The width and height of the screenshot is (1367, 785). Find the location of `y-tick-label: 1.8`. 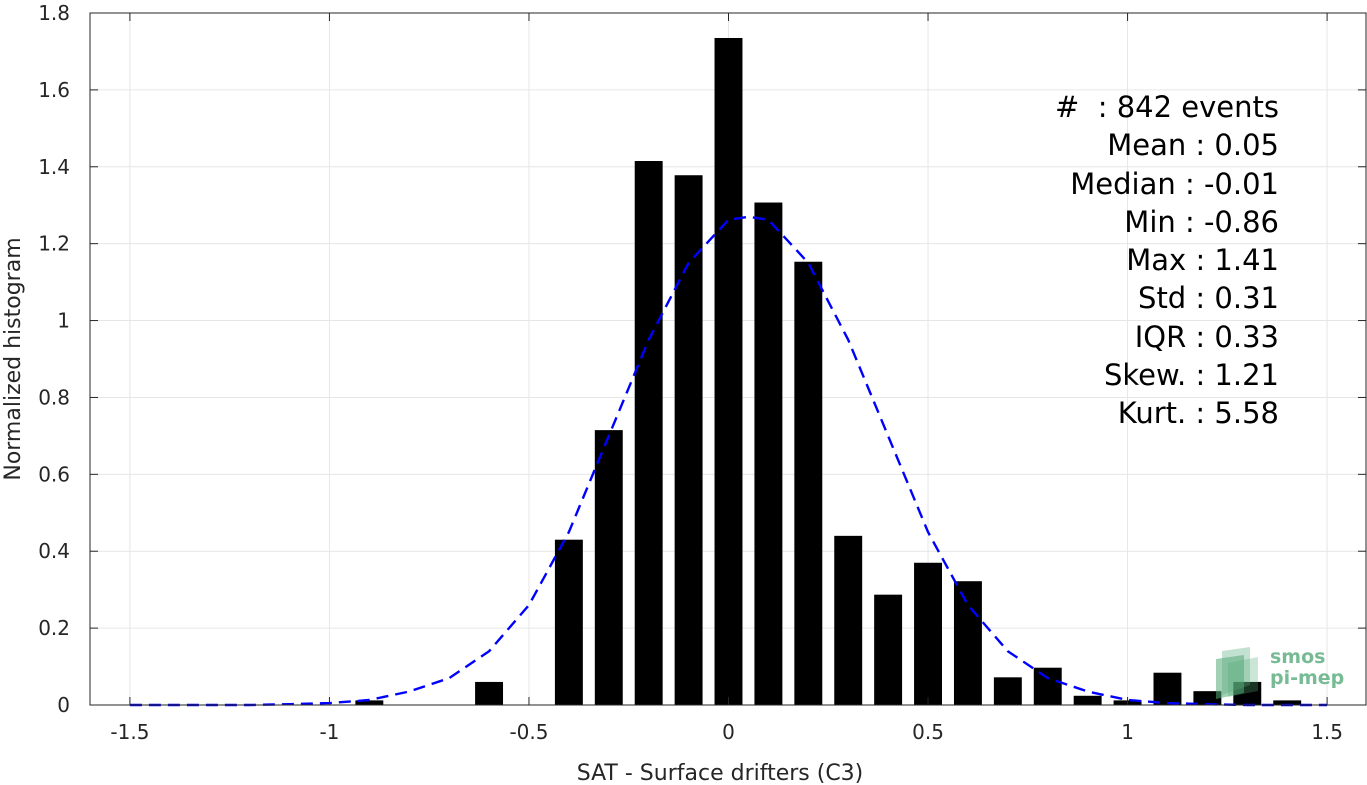

y-tick-label: 1.8 is located at coordinates (54, 13).